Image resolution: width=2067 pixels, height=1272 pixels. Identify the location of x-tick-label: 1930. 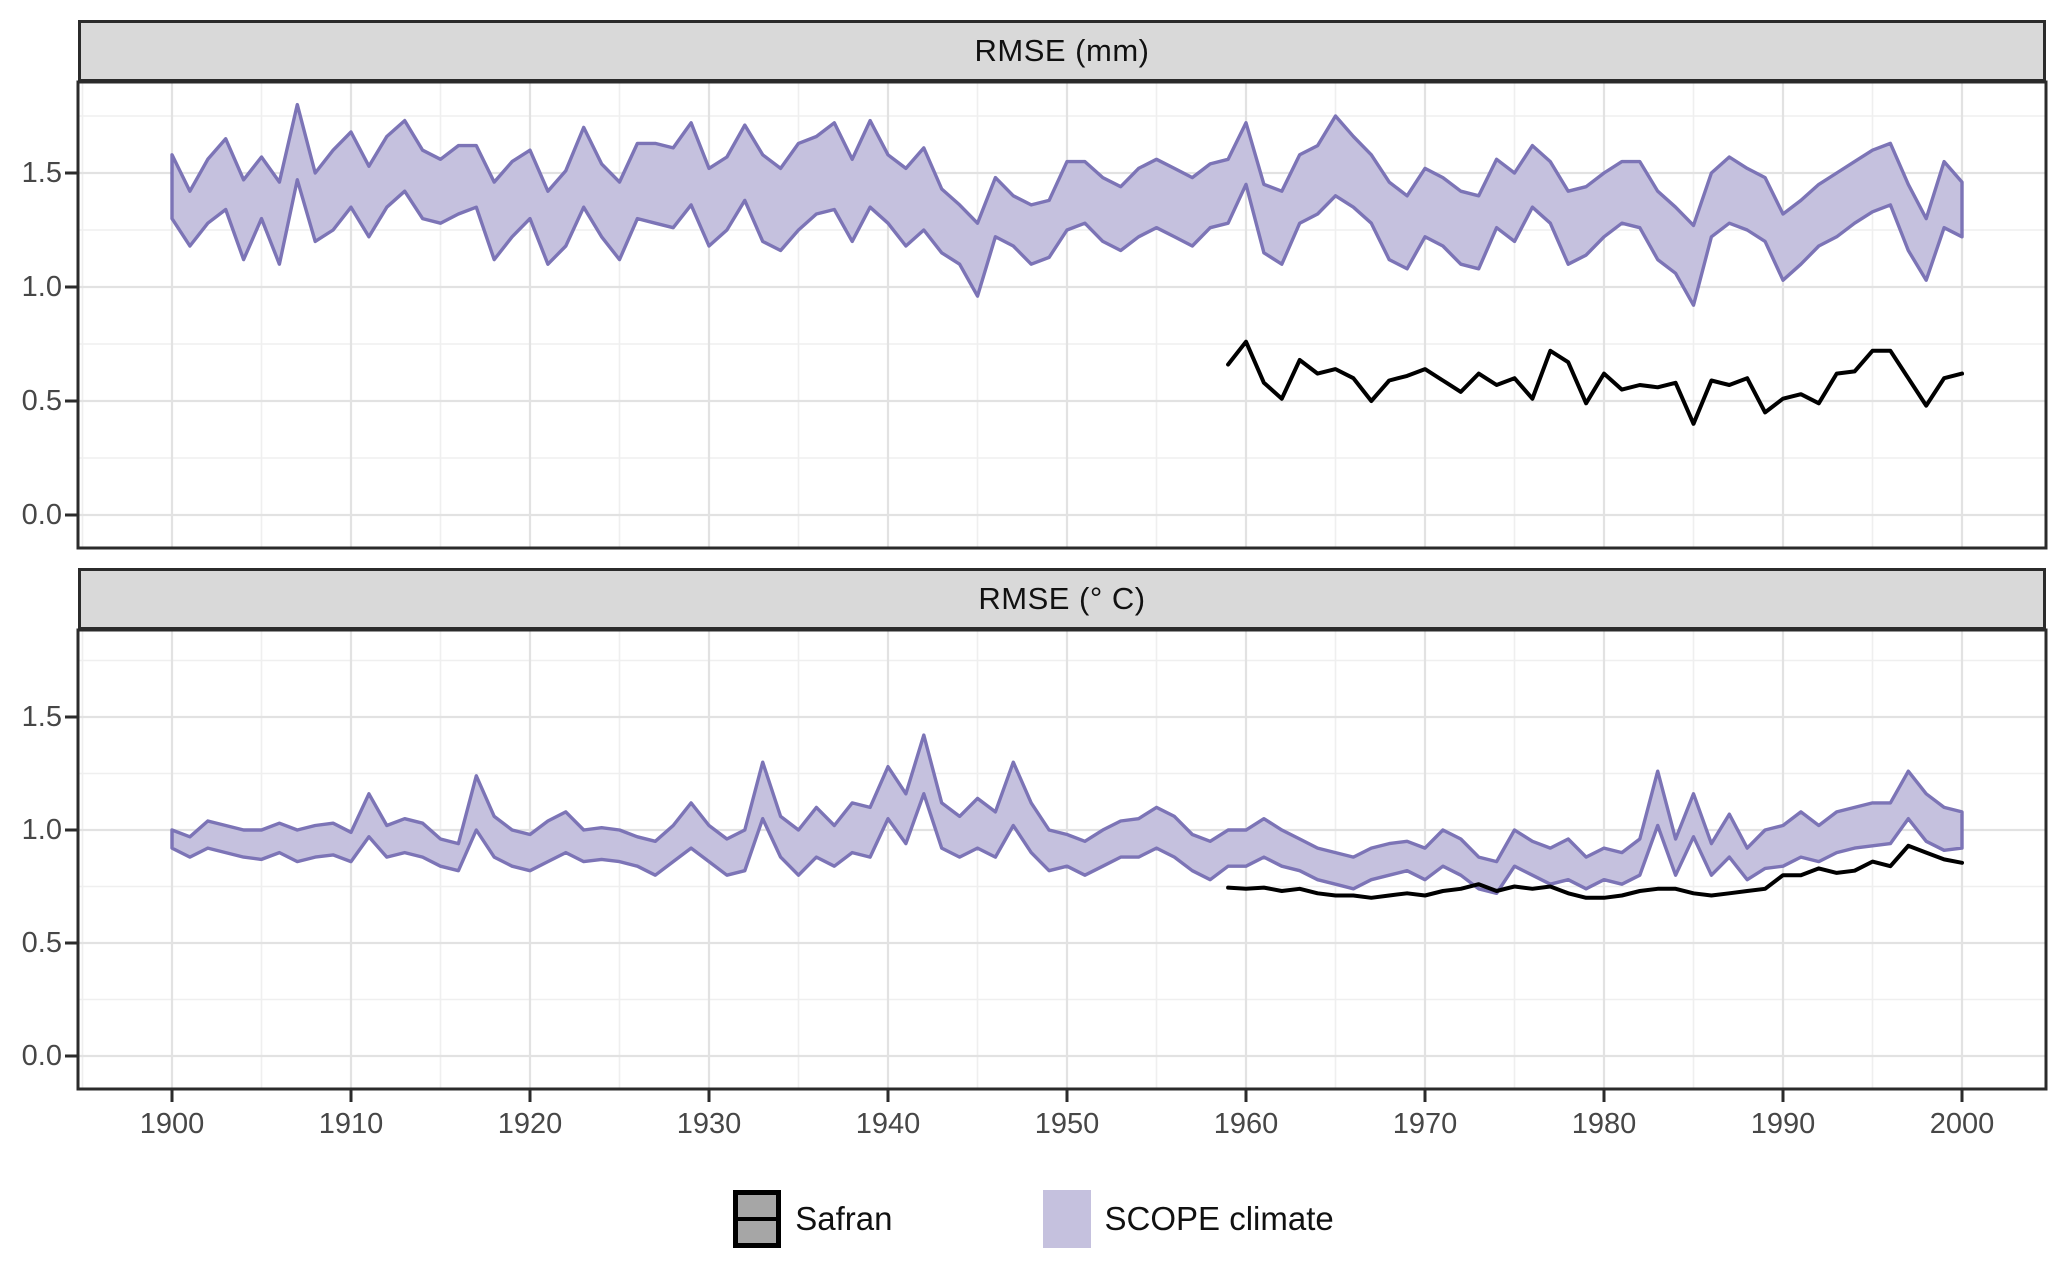
(709, 1124).